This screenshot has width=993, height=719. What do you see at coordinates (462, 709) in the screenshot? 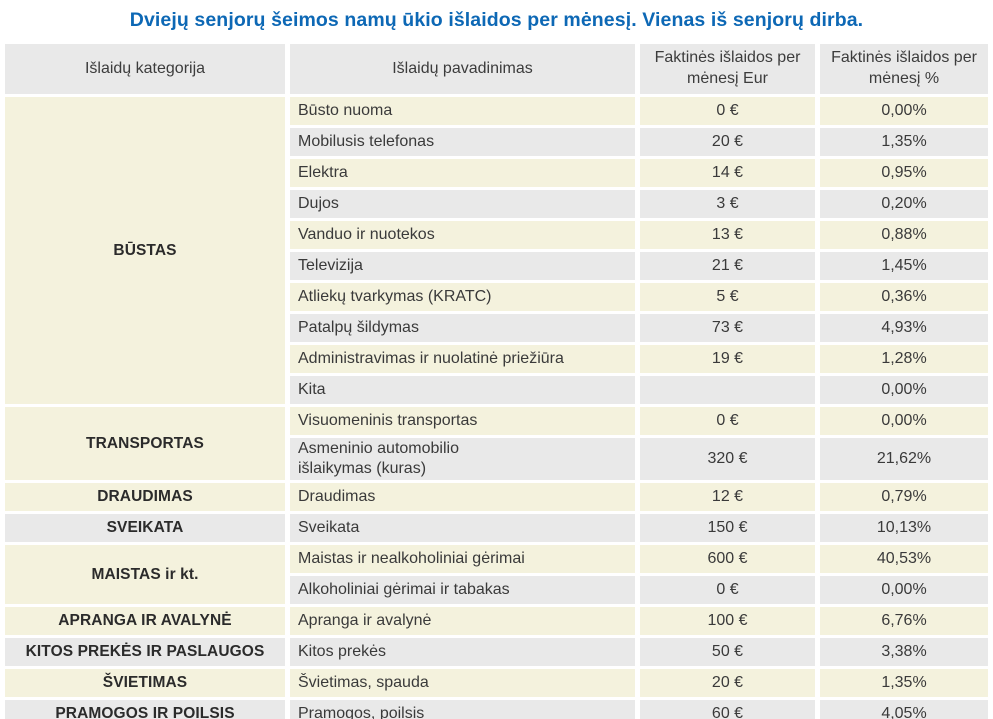
I see `expense-name-cell: Pramogos, poilsis` at bounding box center [462, 709].